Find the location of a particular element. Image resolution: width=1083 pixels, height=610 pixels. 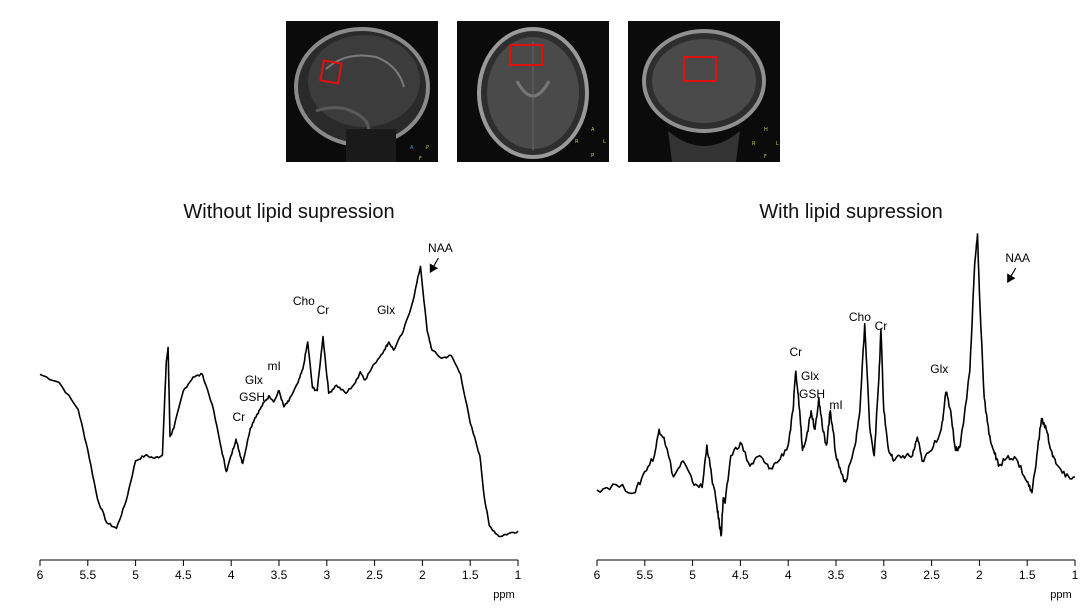

chart-title-left: Without lipid supression is located at coordinates (288, 212).